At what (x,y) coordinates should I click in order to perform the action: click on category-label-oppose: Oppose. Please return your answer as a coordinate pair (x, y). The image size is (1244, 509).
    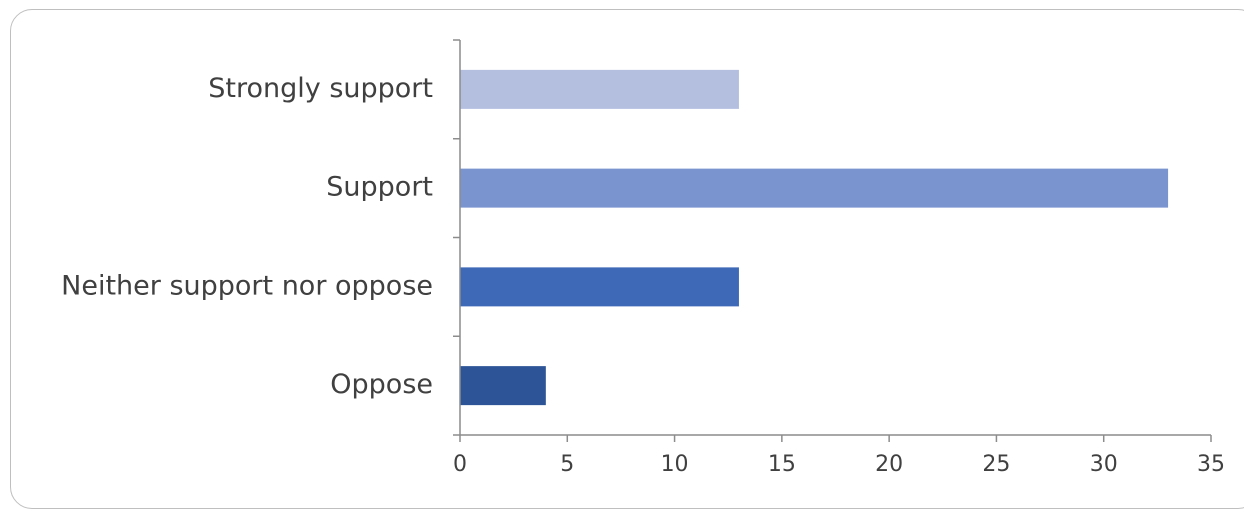
    Looking at the image, I should click on (381, 384).